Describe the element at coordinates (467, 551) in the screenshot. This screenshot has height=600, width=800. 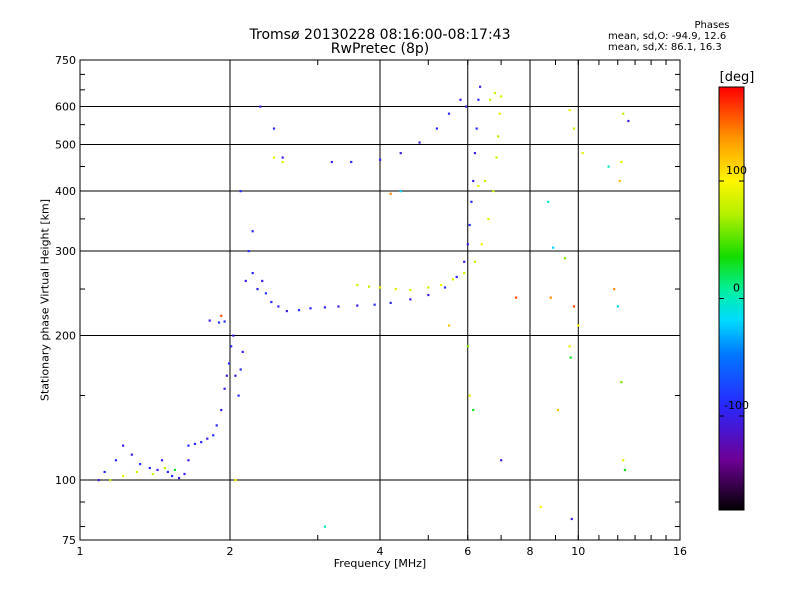
I see `x-tick-label: 6` at that location.